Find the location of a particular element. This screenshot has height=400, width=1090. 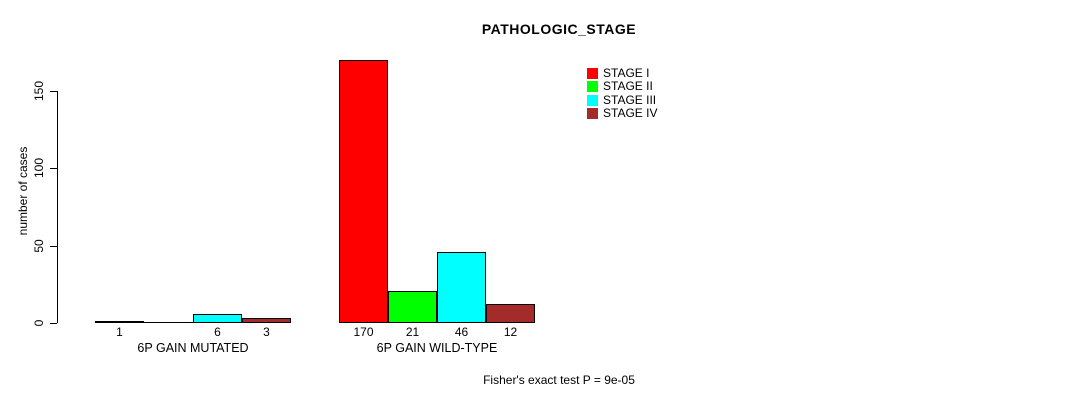

bar-value-label: 21 is located at coordinates (412, 332).